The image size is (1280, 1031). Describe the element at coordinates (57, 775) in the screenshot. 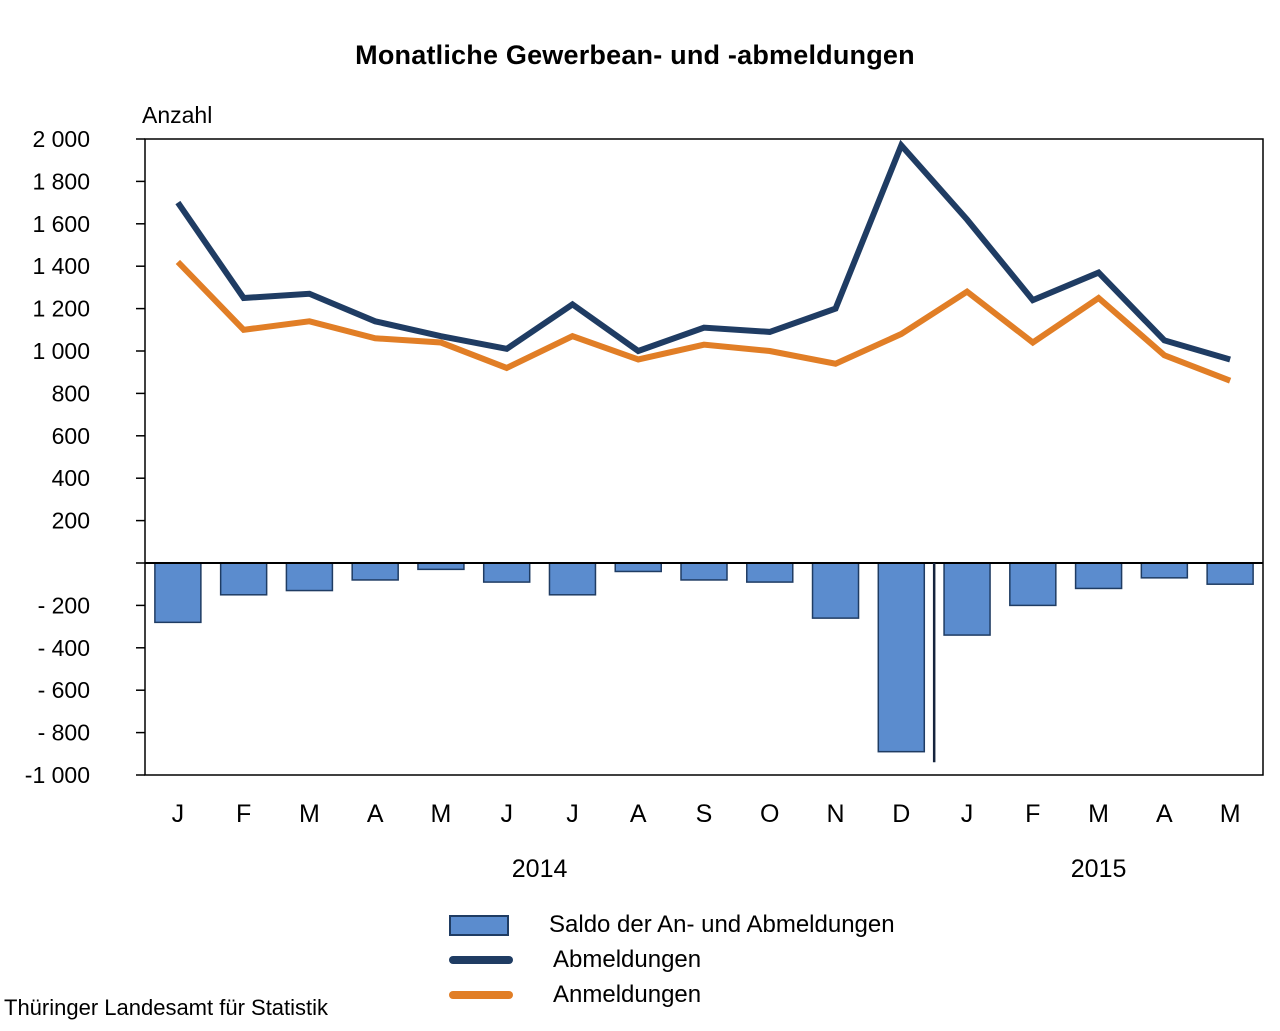

I see `svg-text: -1 000` at that location.